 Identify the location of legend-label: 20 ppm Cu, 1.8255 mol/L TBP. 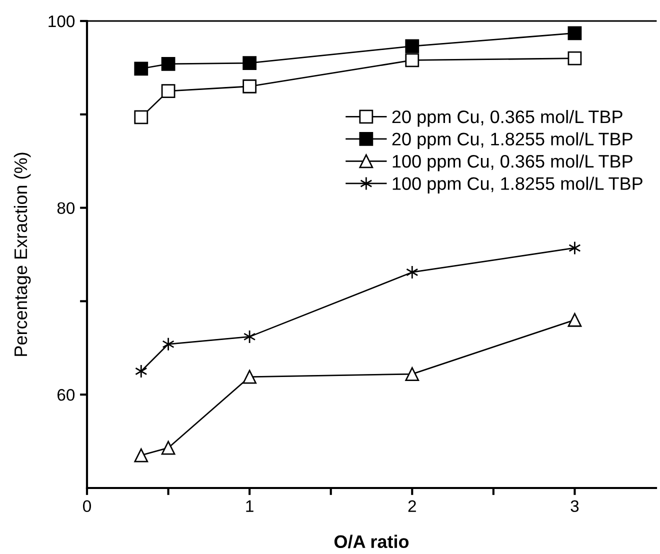
(512, 141).